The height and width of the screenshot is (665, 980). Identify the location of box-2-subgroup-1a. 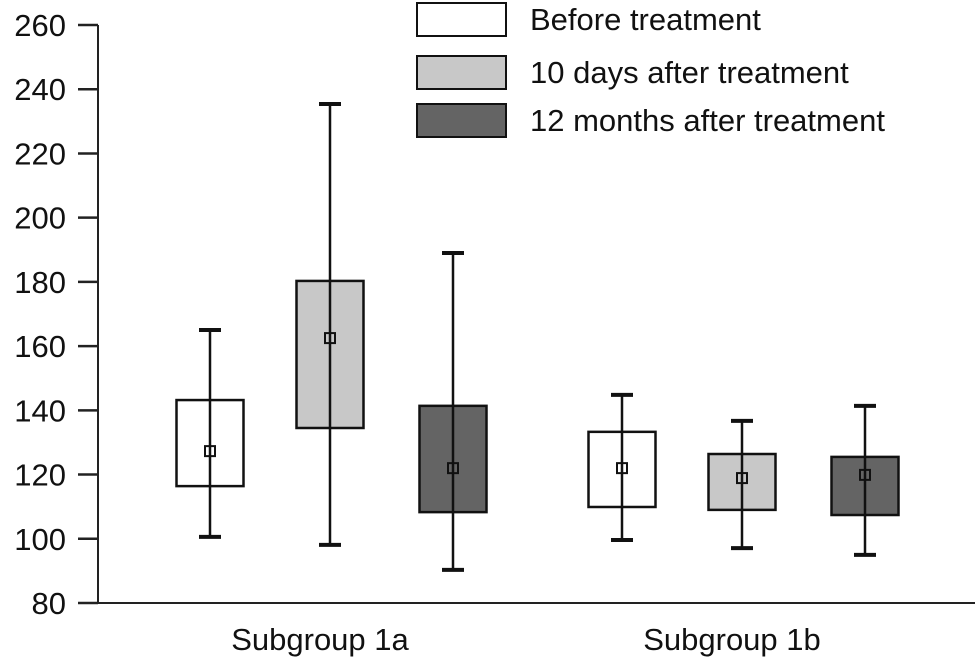
(330, 324).